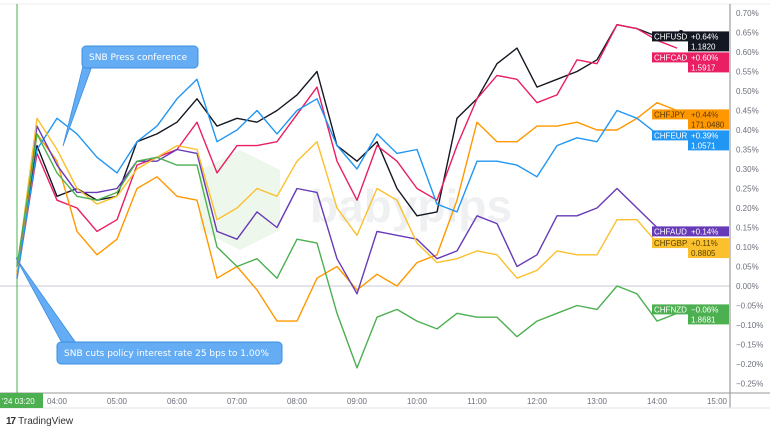 This screenshot has width=780, height=434. What do you see at coordinates (657, 401) in the screenshot?
I see `x-tick-label: 14:00` at bounding box center [657, 401].